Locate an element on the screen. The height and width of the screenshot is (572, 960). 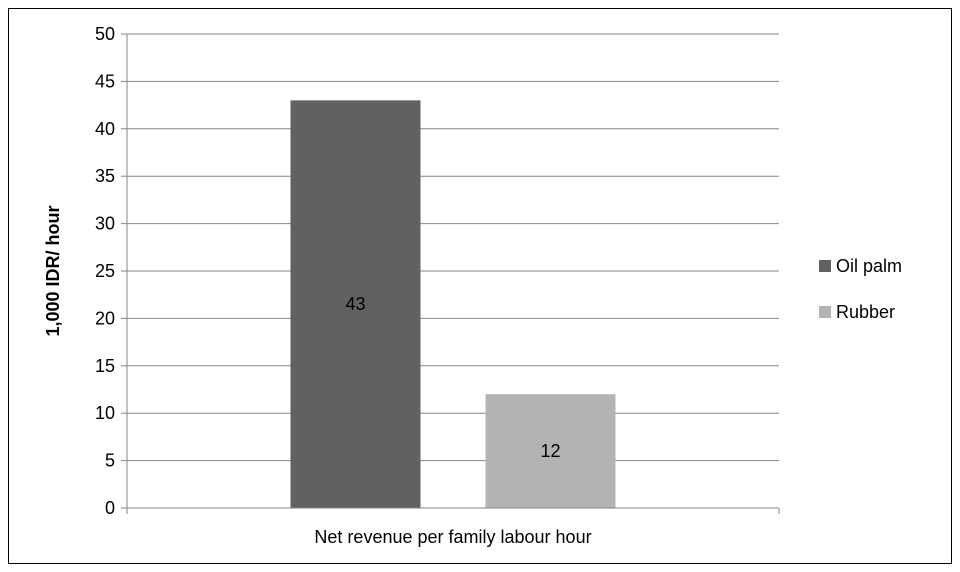
y-tick-label: 25 is located at coordinates (105, 271).